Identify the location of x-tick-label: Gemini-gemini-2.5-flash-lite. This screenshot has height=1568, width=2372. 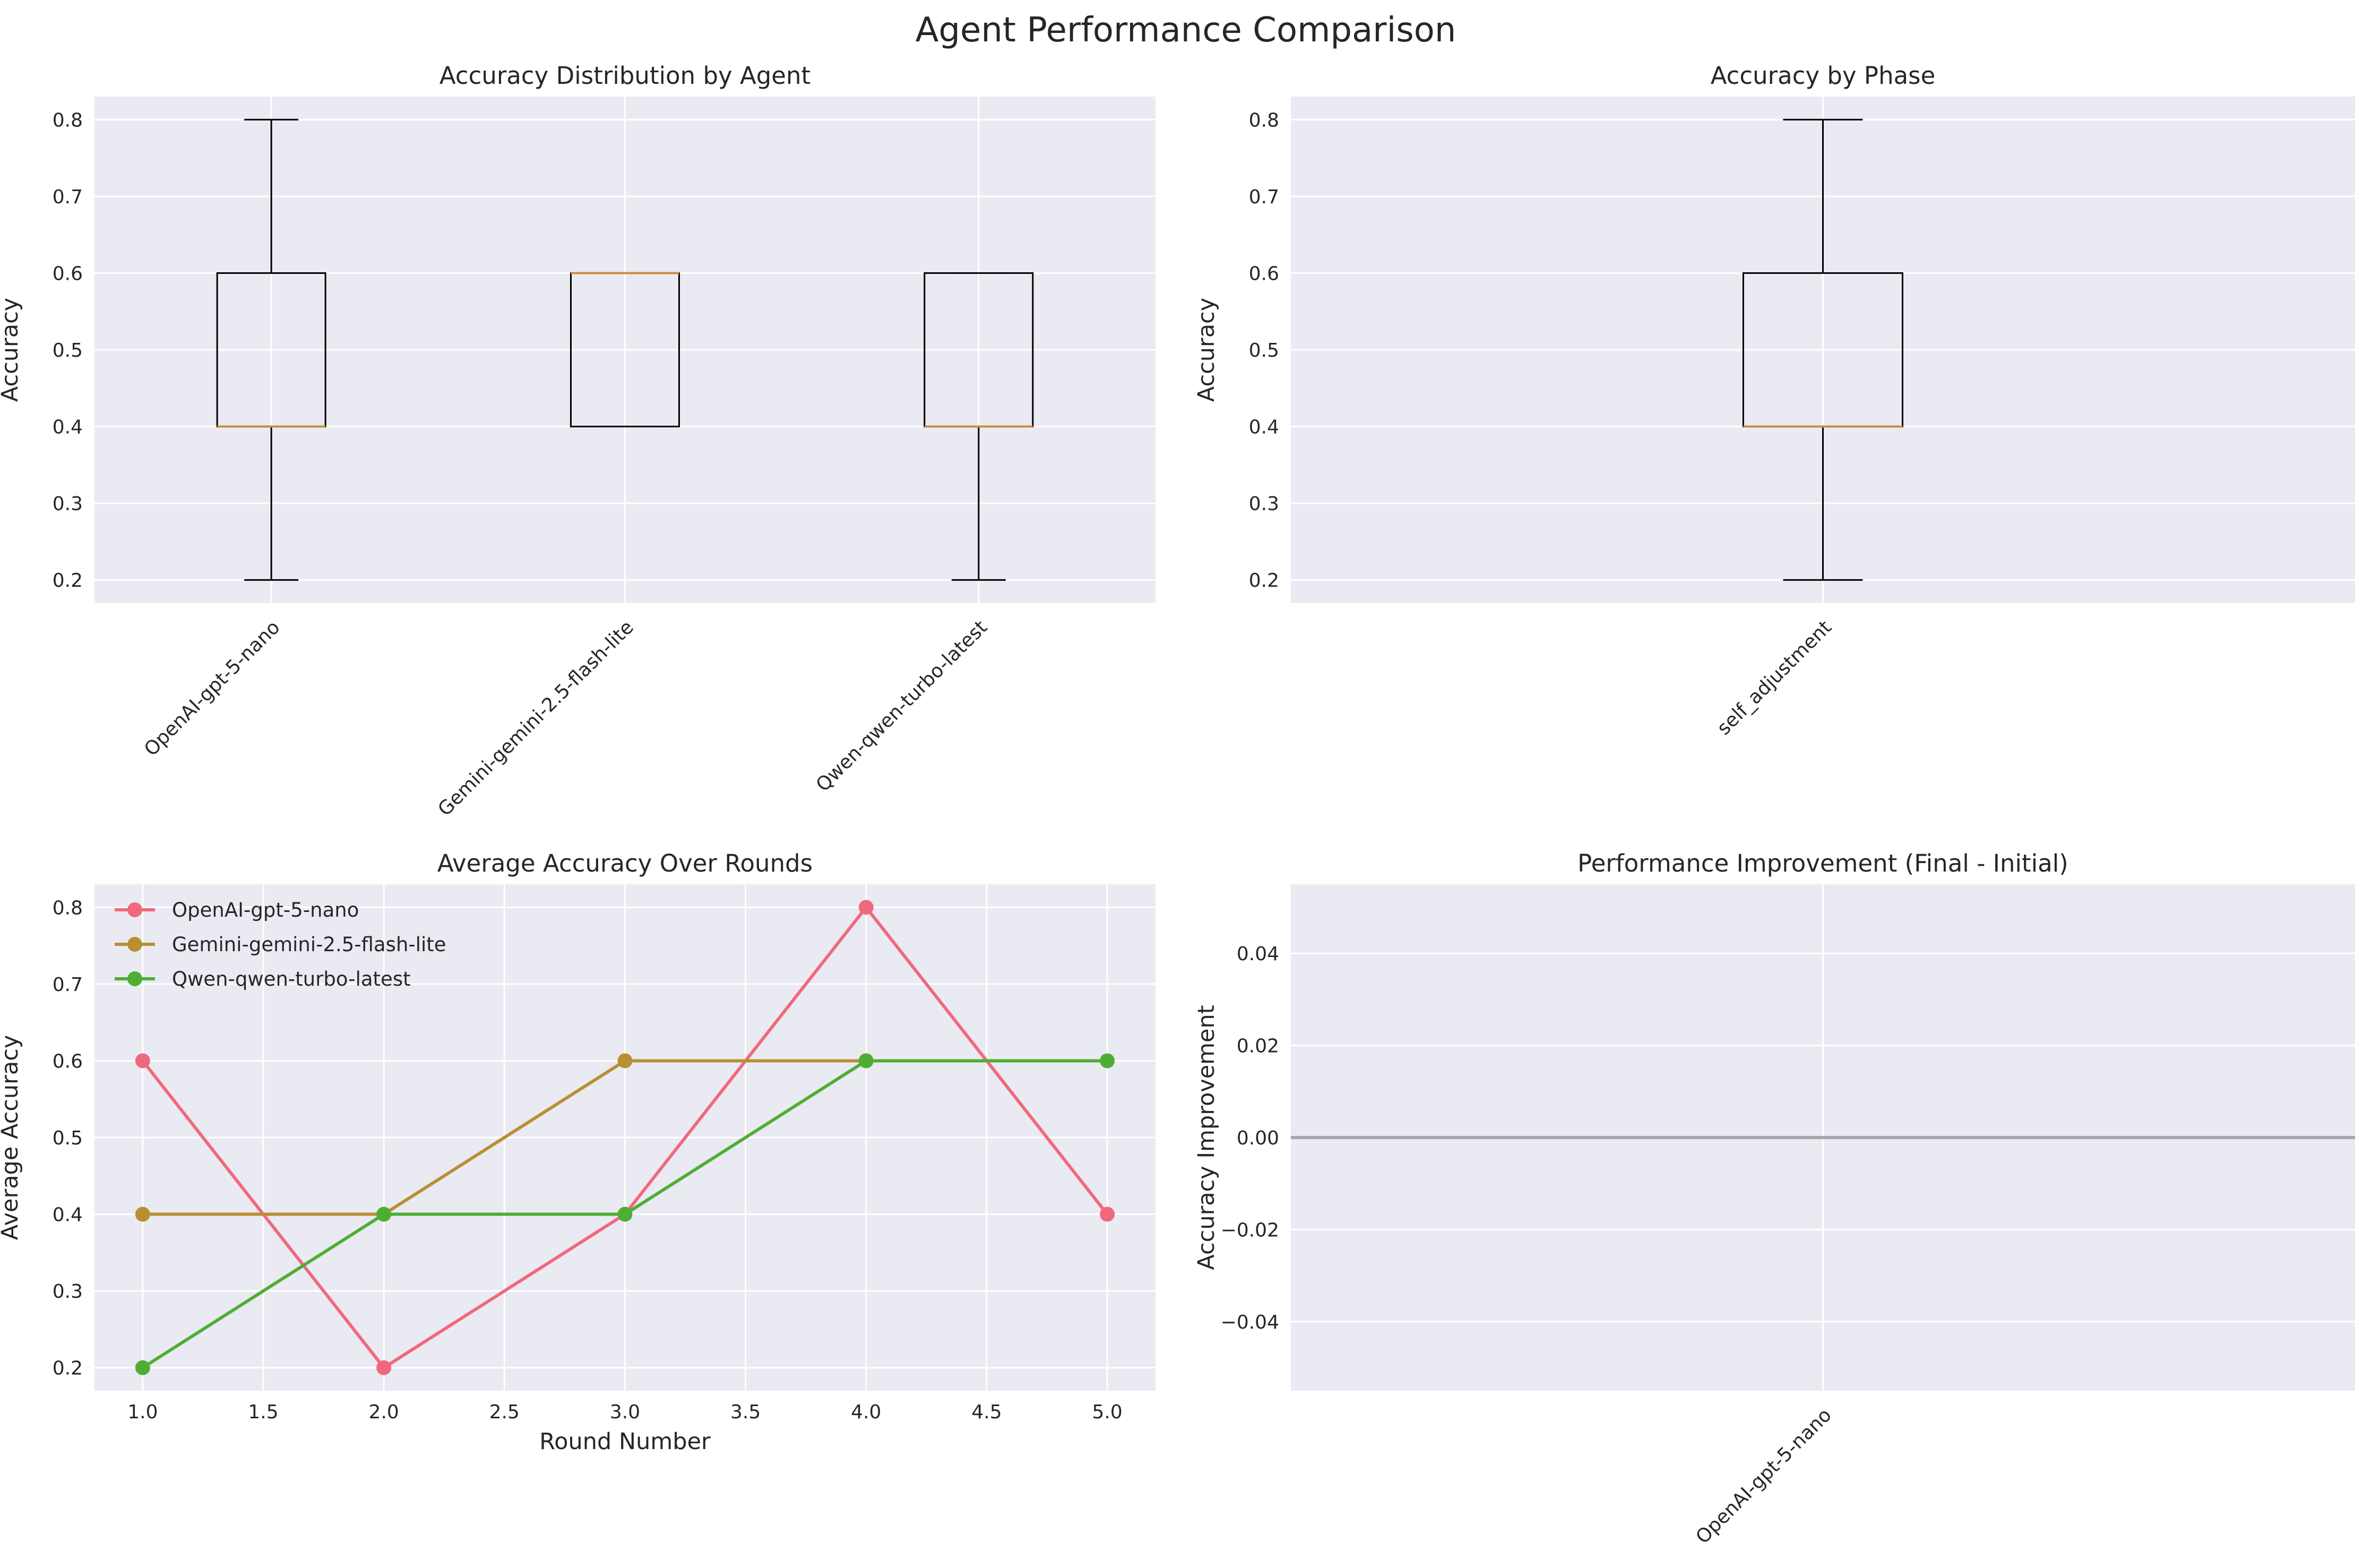
(535, 718).